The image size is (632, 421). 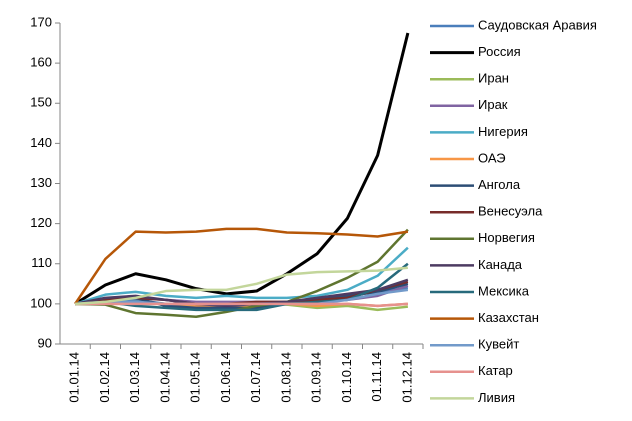 What do you see at coordinates (74, 377) in the screenshot?
I see `x-tick-label: 01.01.14` at bounding box center [74, 377].